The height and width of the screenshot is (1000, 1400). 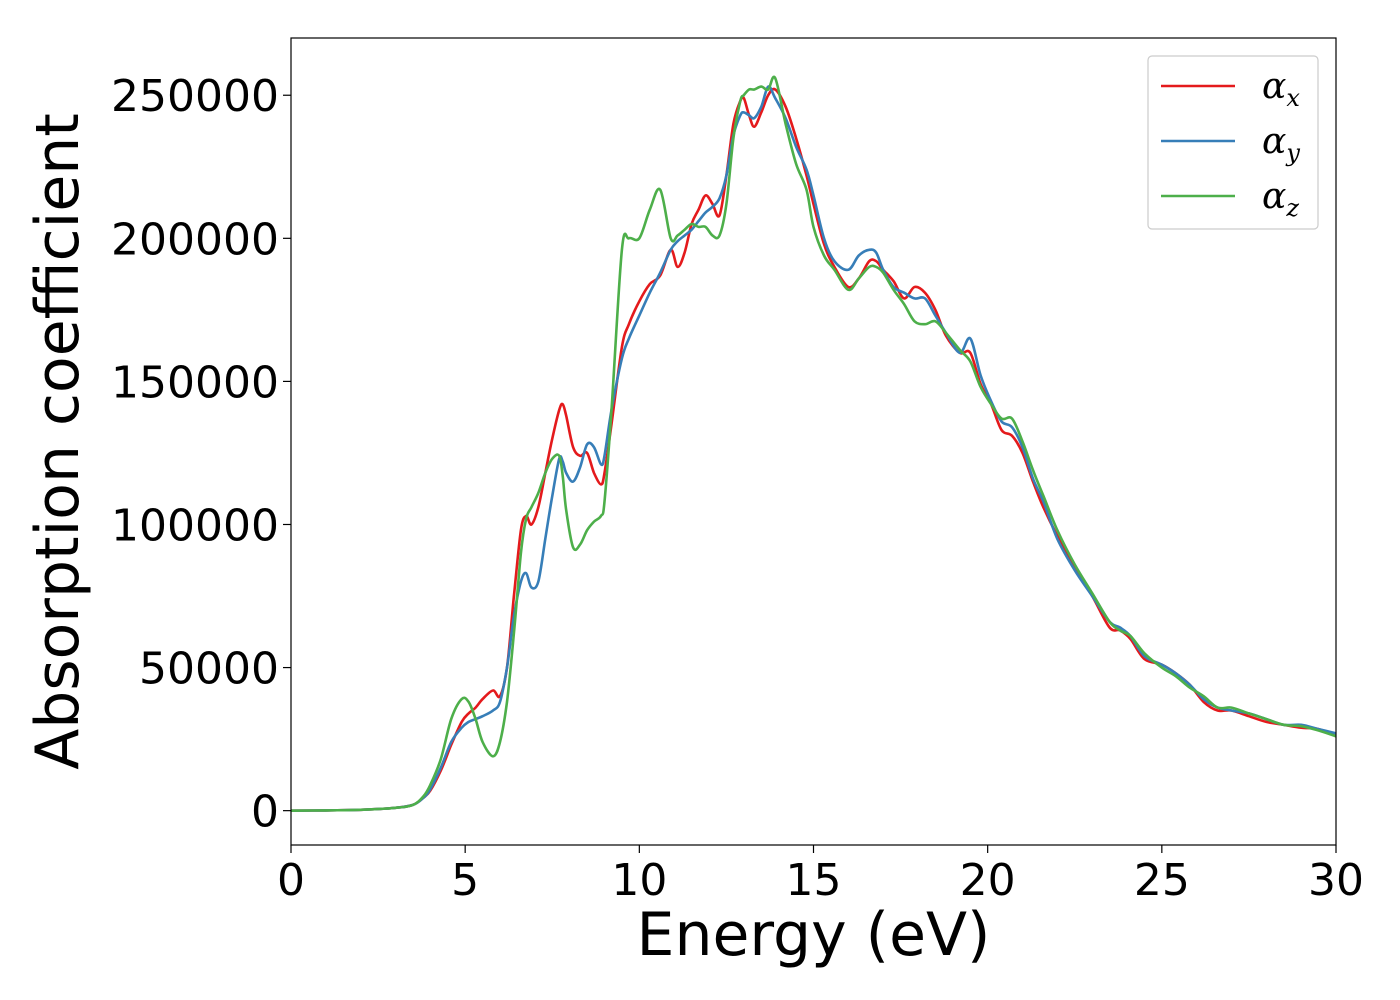 I want to click on legend-box, so click(x=1233, y=142).